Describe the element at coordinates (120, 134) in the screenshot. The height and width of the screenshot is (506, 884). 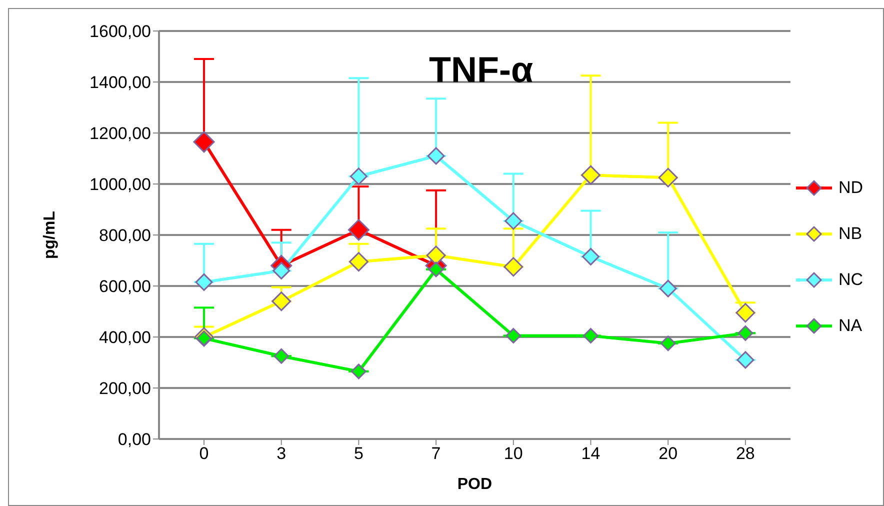
I see `y-tick-label: 1200,00` at that location.